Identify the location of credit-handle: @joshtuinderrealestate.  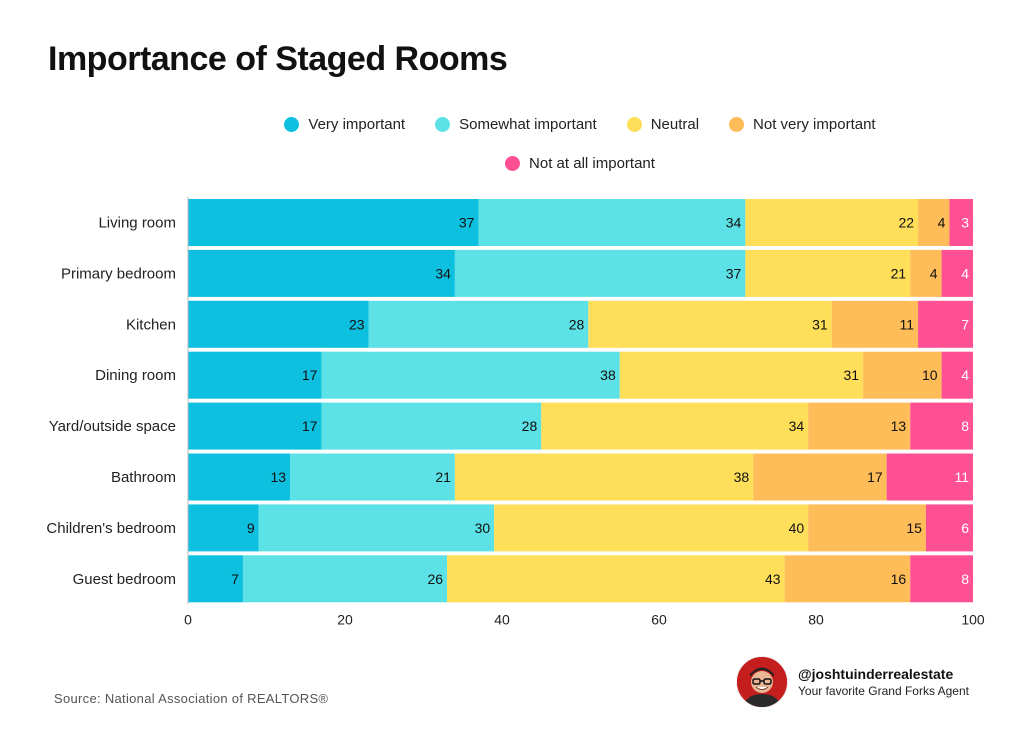
(876, 674).